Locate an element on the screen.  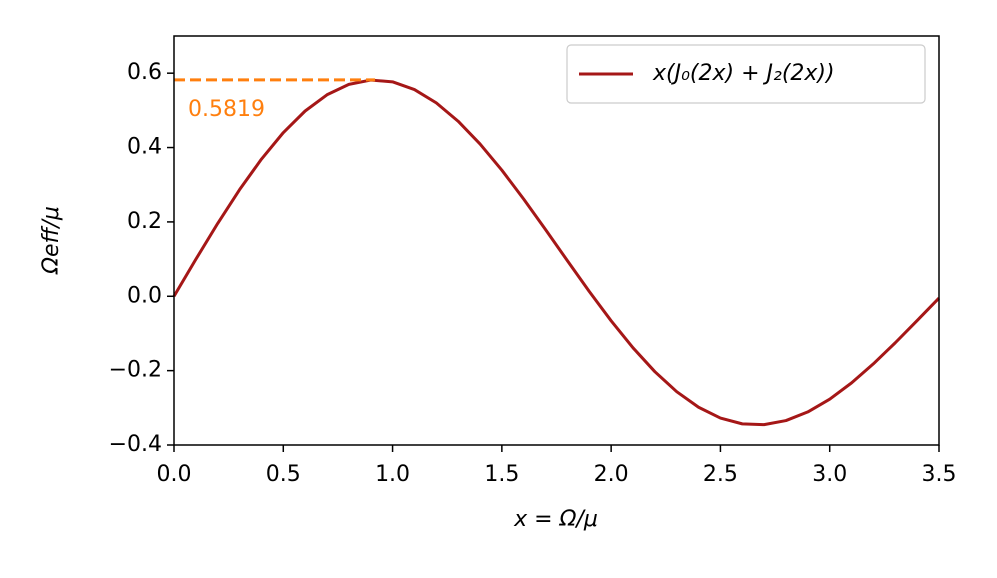
legend-label: x(J₀(2x) + J₂(2x)) is located at coordinates (743, 73).